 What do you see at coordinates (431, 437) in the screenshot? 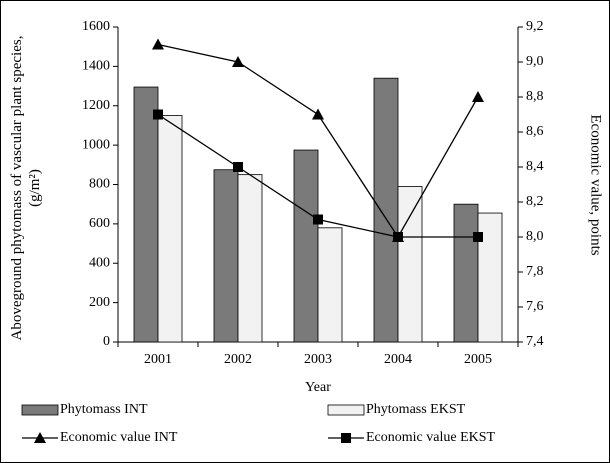
I see `legend-label: Economic value EKST` at bounding box center [431, 437].